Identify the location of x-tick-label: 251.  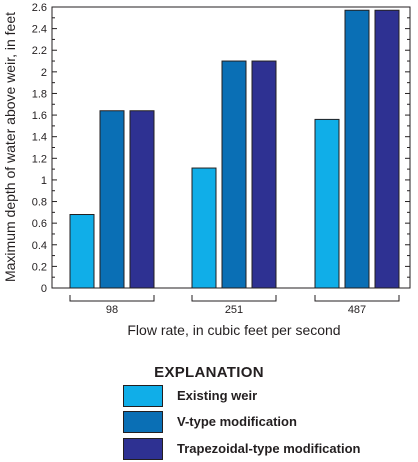
(234, 310).